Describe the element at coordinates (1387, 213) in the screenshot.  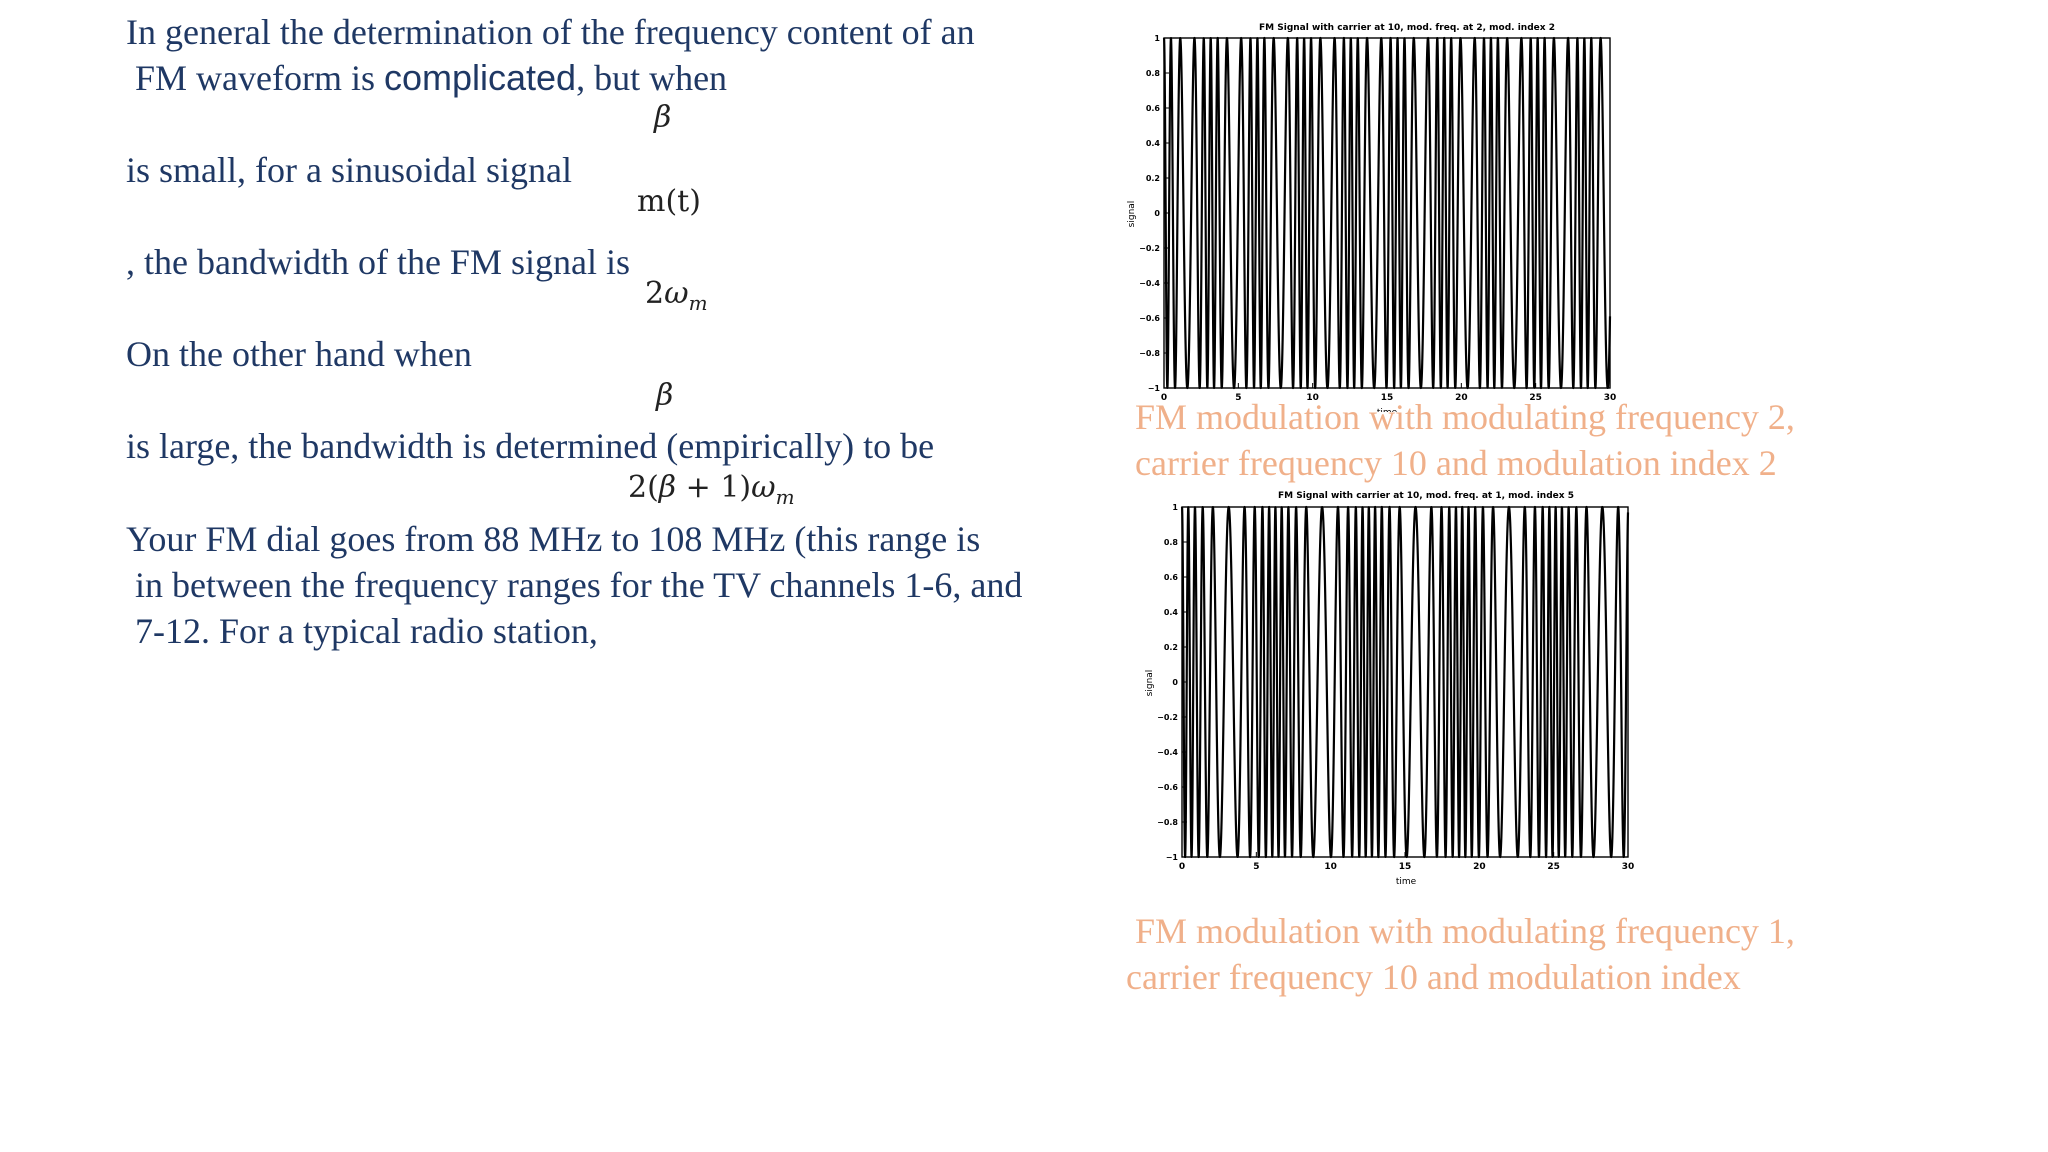
I see `chart-1-signal-line` at that location.